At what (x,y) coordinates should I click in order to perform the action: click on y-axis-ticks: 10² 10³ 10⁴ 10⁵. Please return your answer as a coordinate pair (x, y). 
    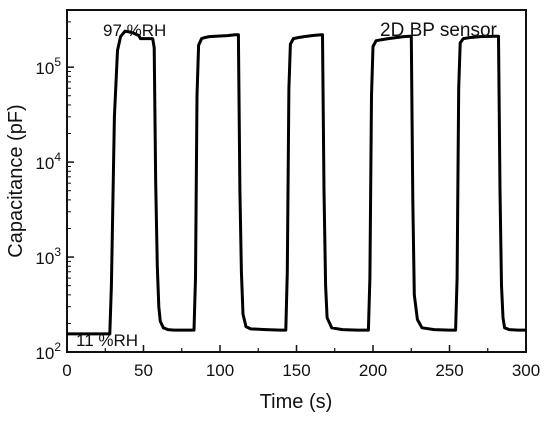
    Looking at the image, I should click on (54, 186).